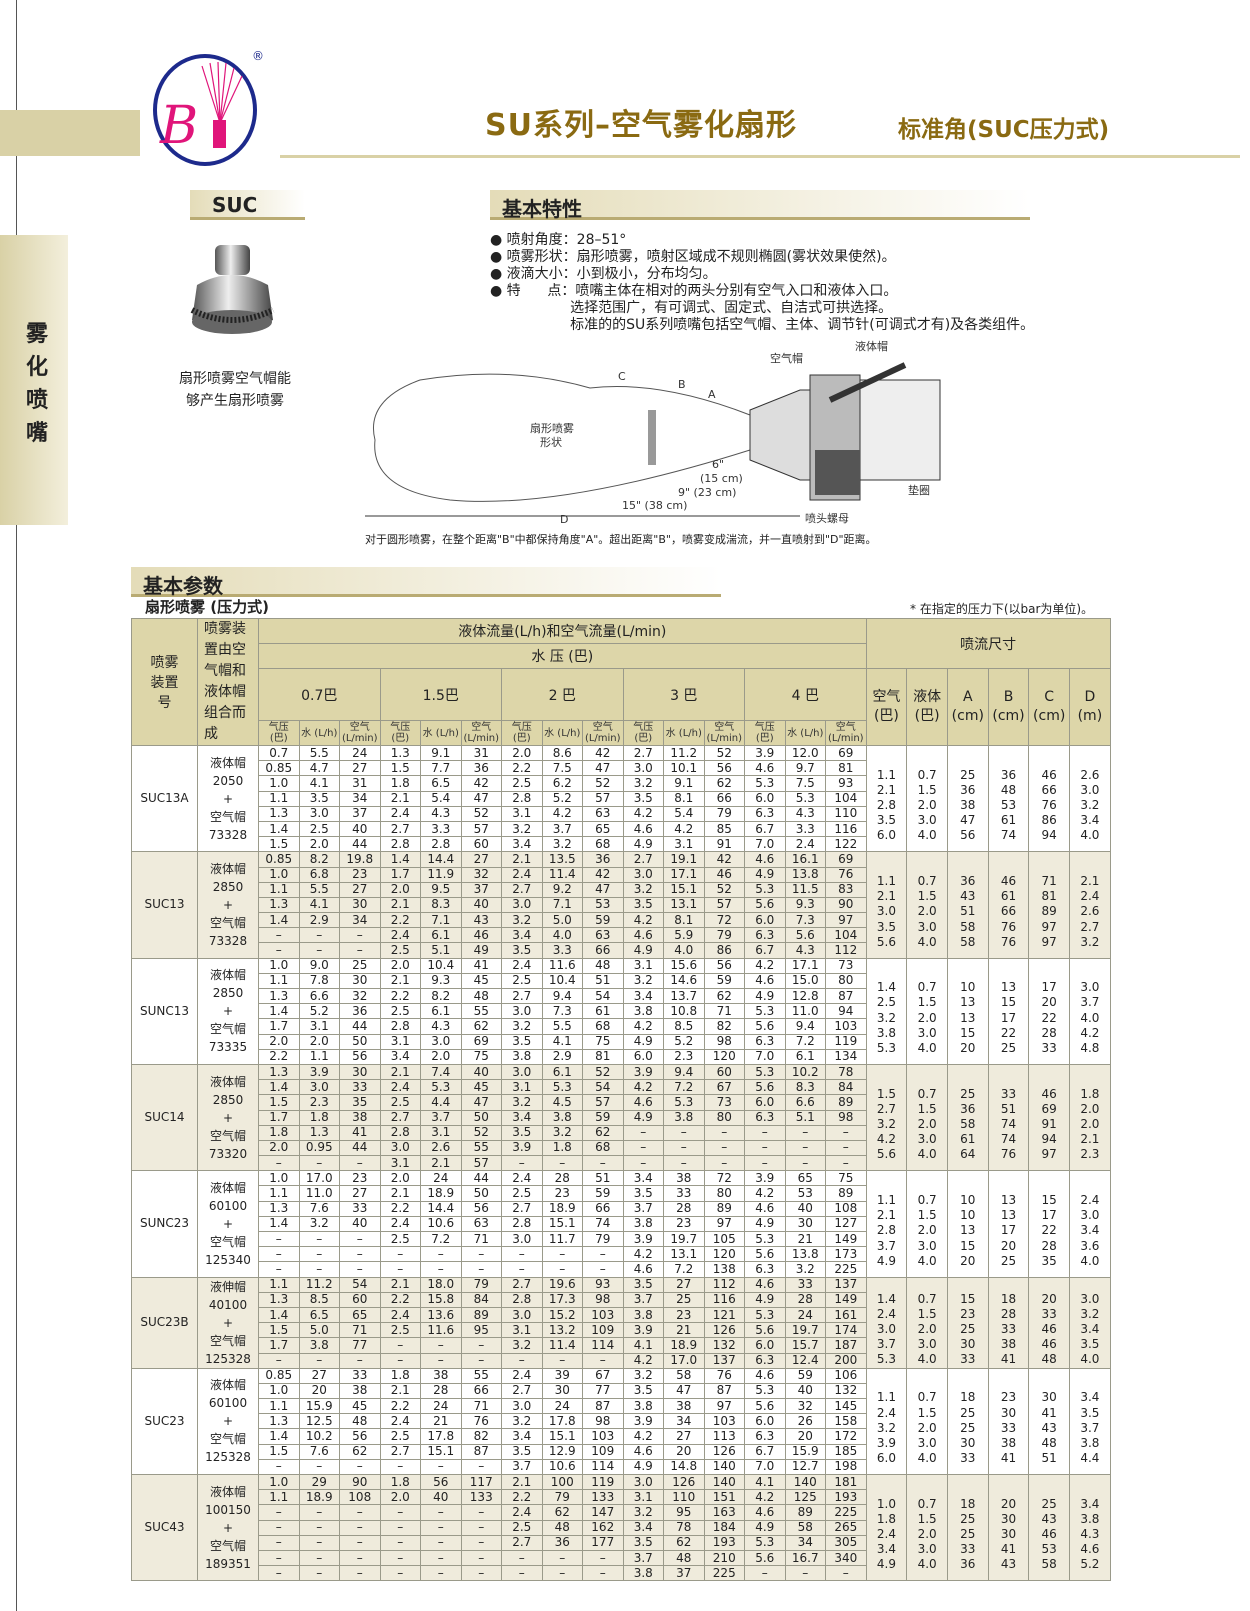 The image size is (1250, 1611). Describe the element at coordinates (846, 1527) in the screenshot. I see `flow-cell: 265` at that location.